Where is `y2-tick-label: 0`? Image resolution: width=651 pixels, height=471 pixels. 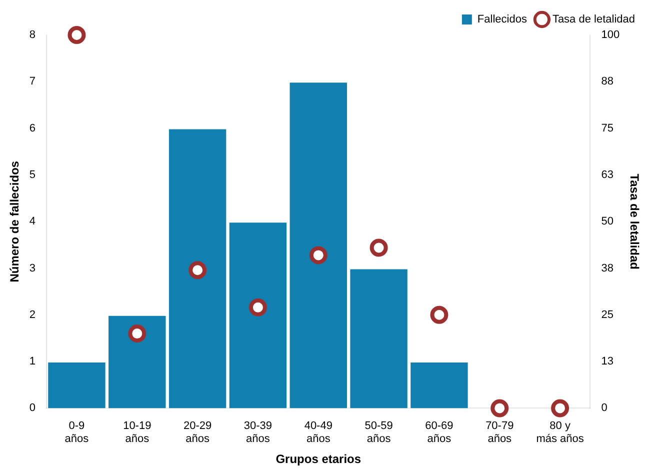 y2-tick-label: 0 is located at coordinates (604, 408).